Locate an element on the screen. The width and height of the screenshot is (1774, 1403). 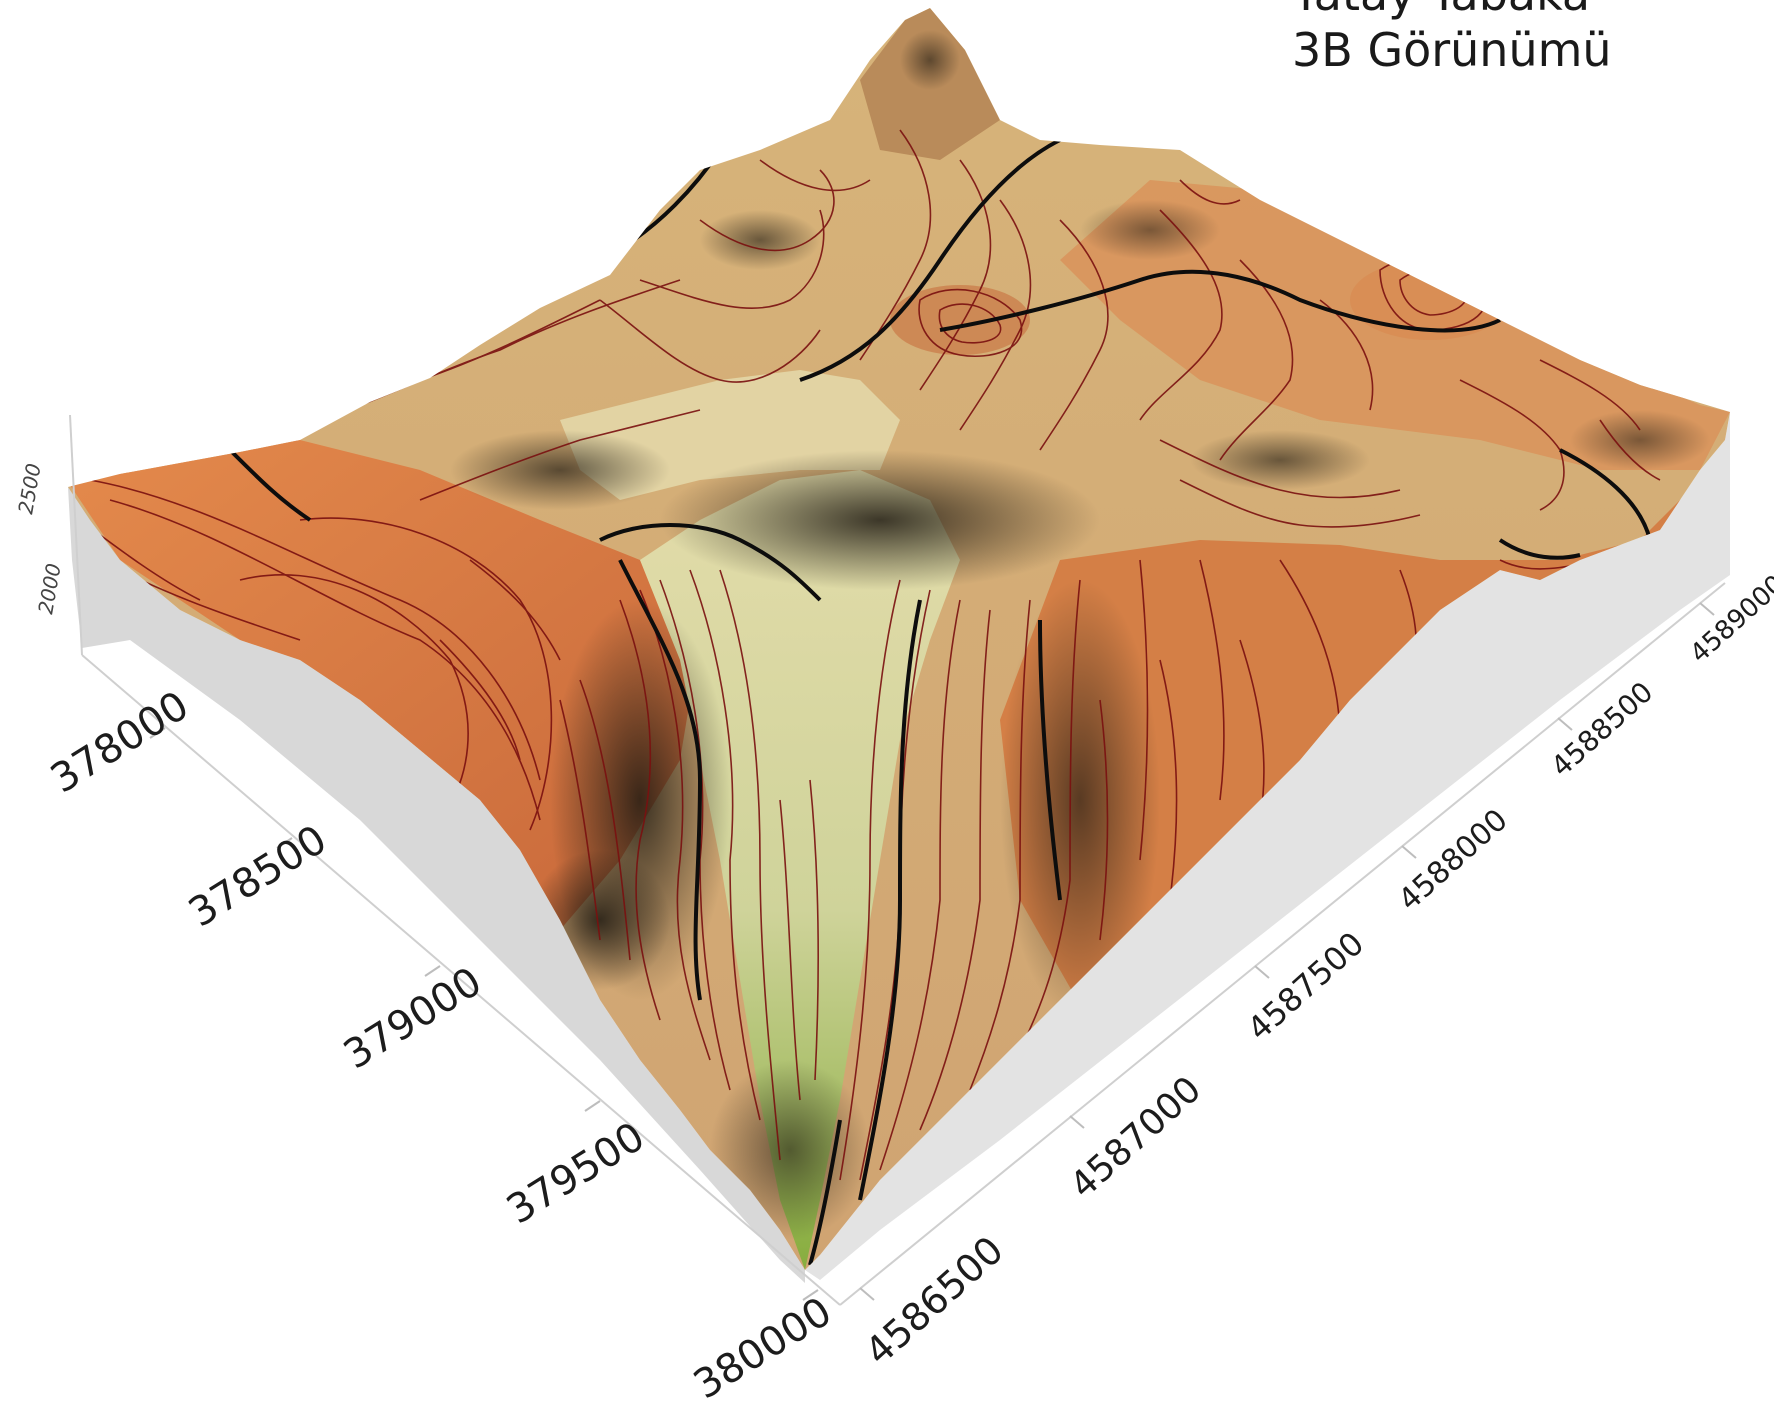
easting-tick-379500: 379500 is located at coordinates (576, 1174).